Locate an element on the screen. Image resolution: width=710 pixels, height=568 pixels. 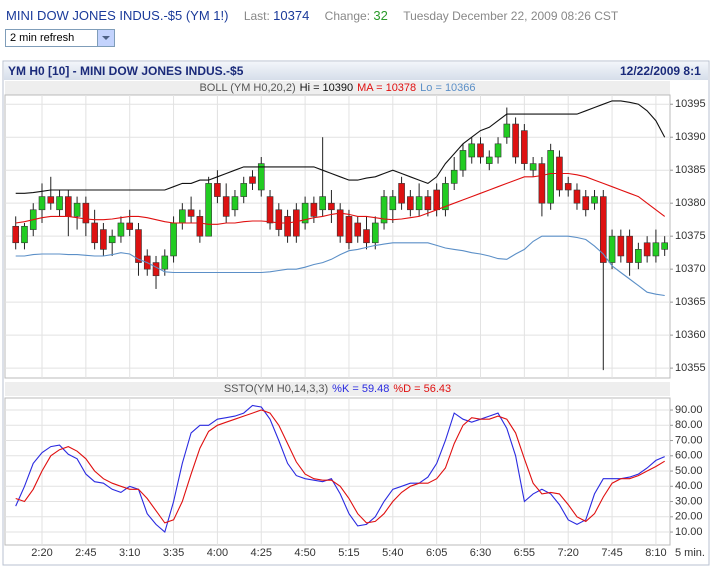
legend-entry: %D = 56.43 is located at coordinates (422, 389).